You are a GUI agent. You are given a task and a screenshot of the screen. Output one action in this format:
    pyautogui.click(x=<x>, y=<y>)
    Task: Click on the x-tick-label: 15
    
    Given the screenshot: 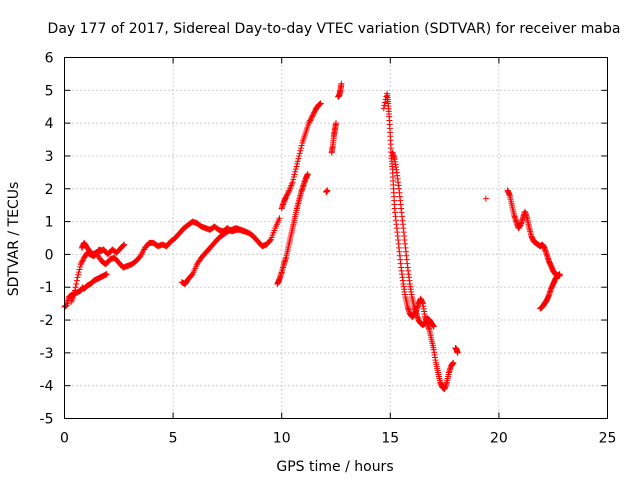 What is the action you would take?
    pyautogui.click(x=390, y=439)
    